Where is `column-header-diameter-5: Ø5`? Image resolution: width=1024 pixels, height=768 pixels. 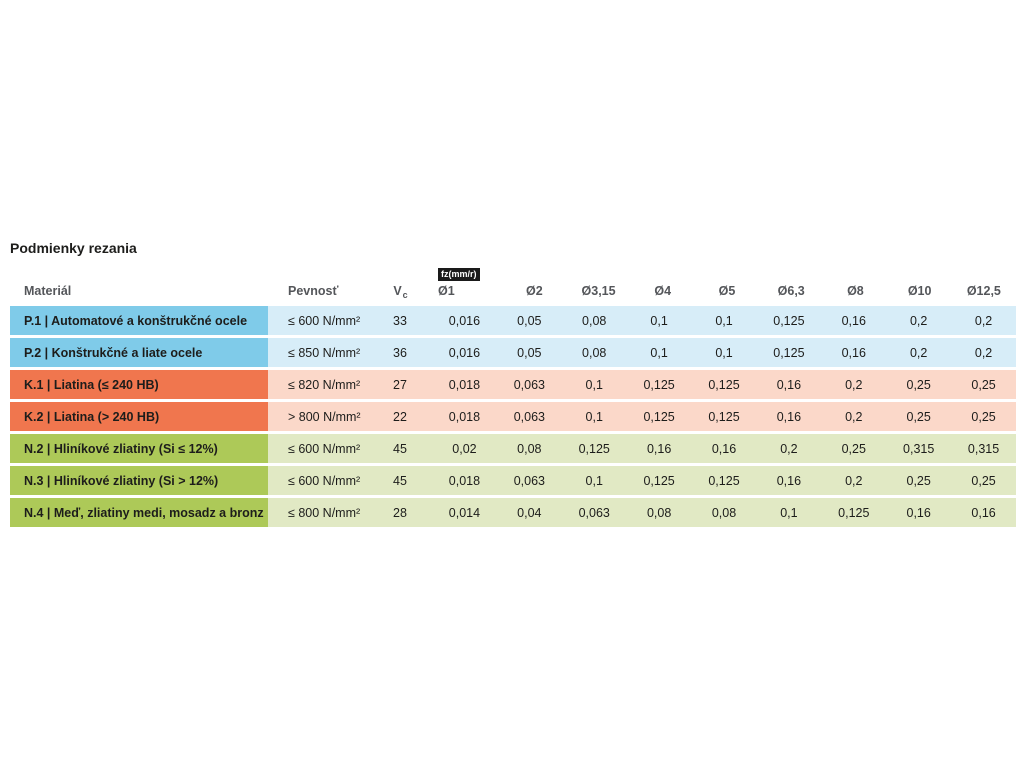
column-header-diameter-5: Ø5 is located at coordinates (727, 291).